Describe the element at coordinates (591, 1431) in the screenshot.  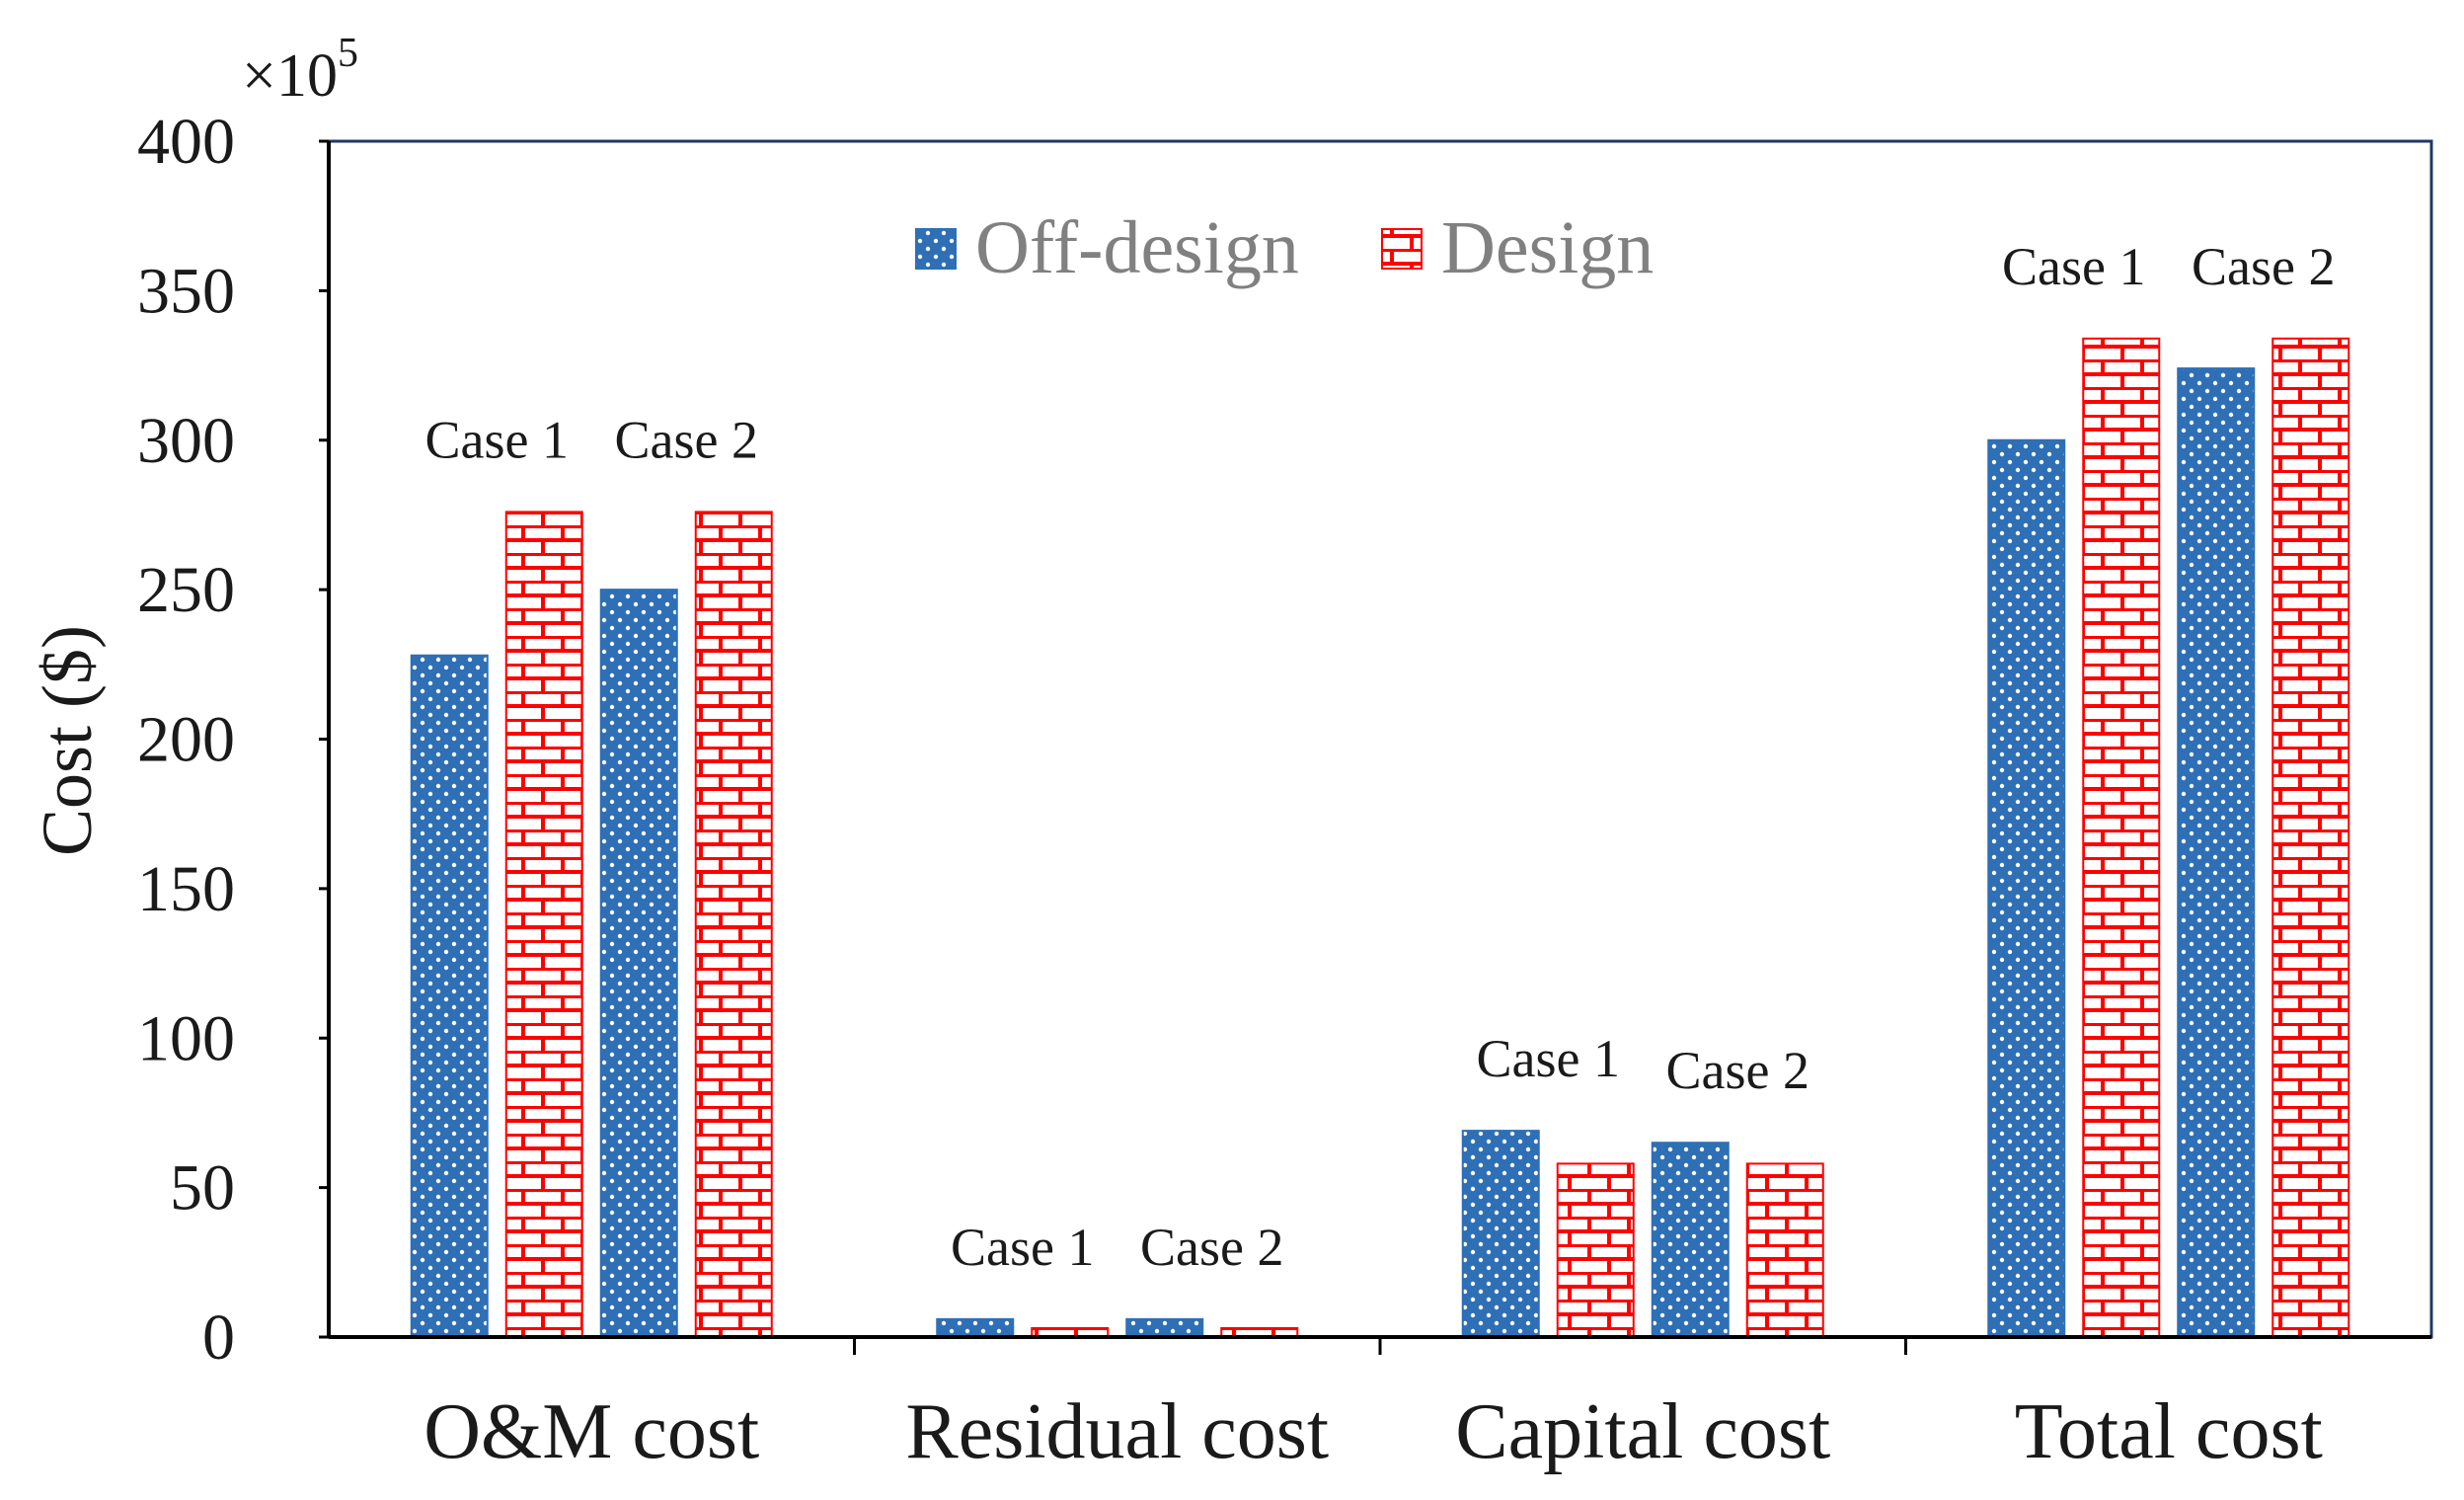
I see `x-category-label: O&M cost` at that location.